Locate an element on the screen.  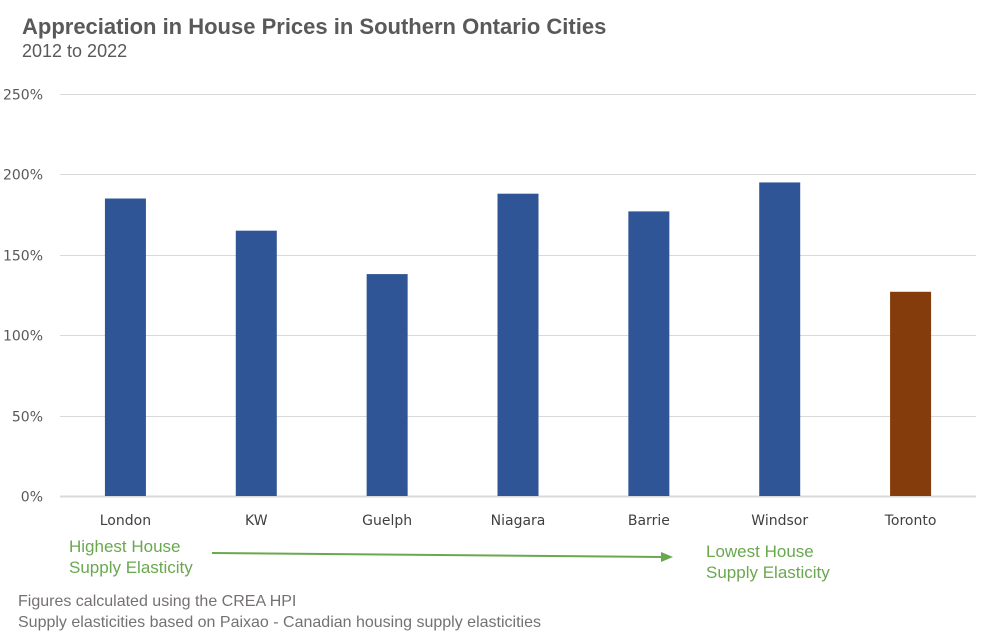
x-tick-label: KW is located at coordinates (256, 521).